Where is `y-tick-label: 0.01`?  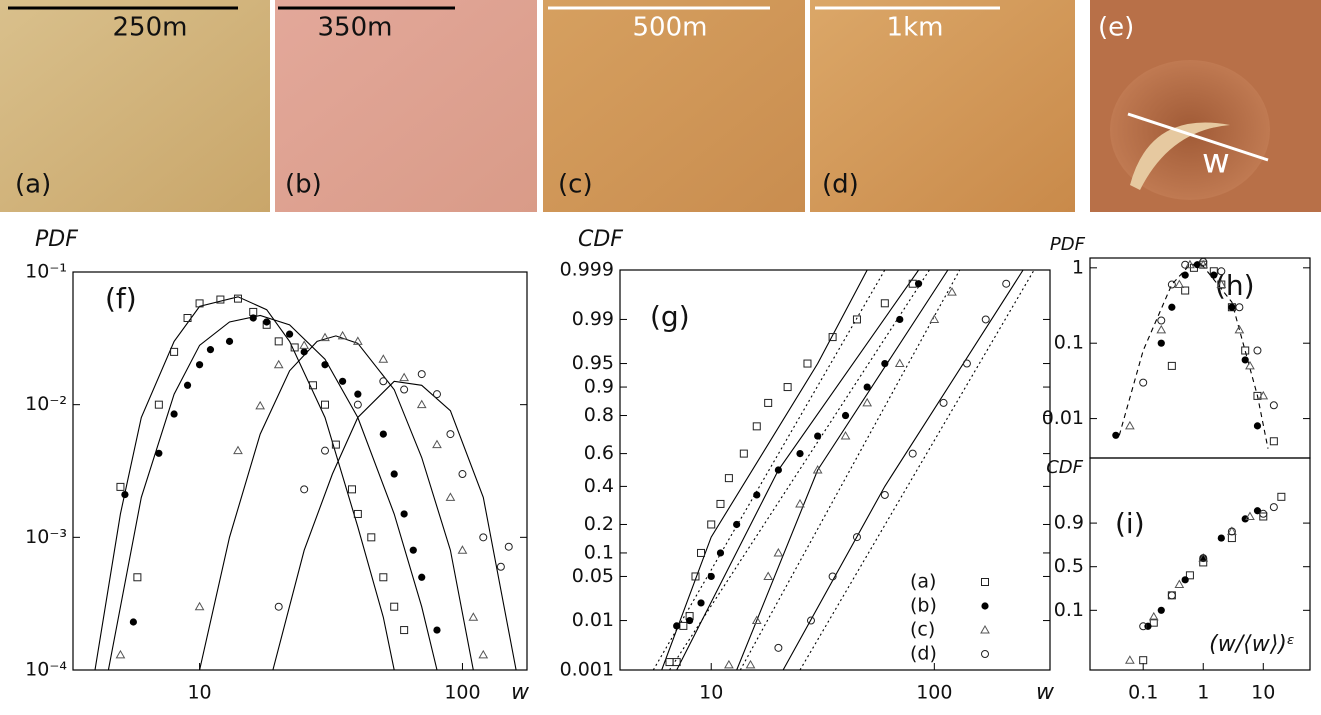
y-tick-label: 0.01 is located at coordinates (1063, 418).